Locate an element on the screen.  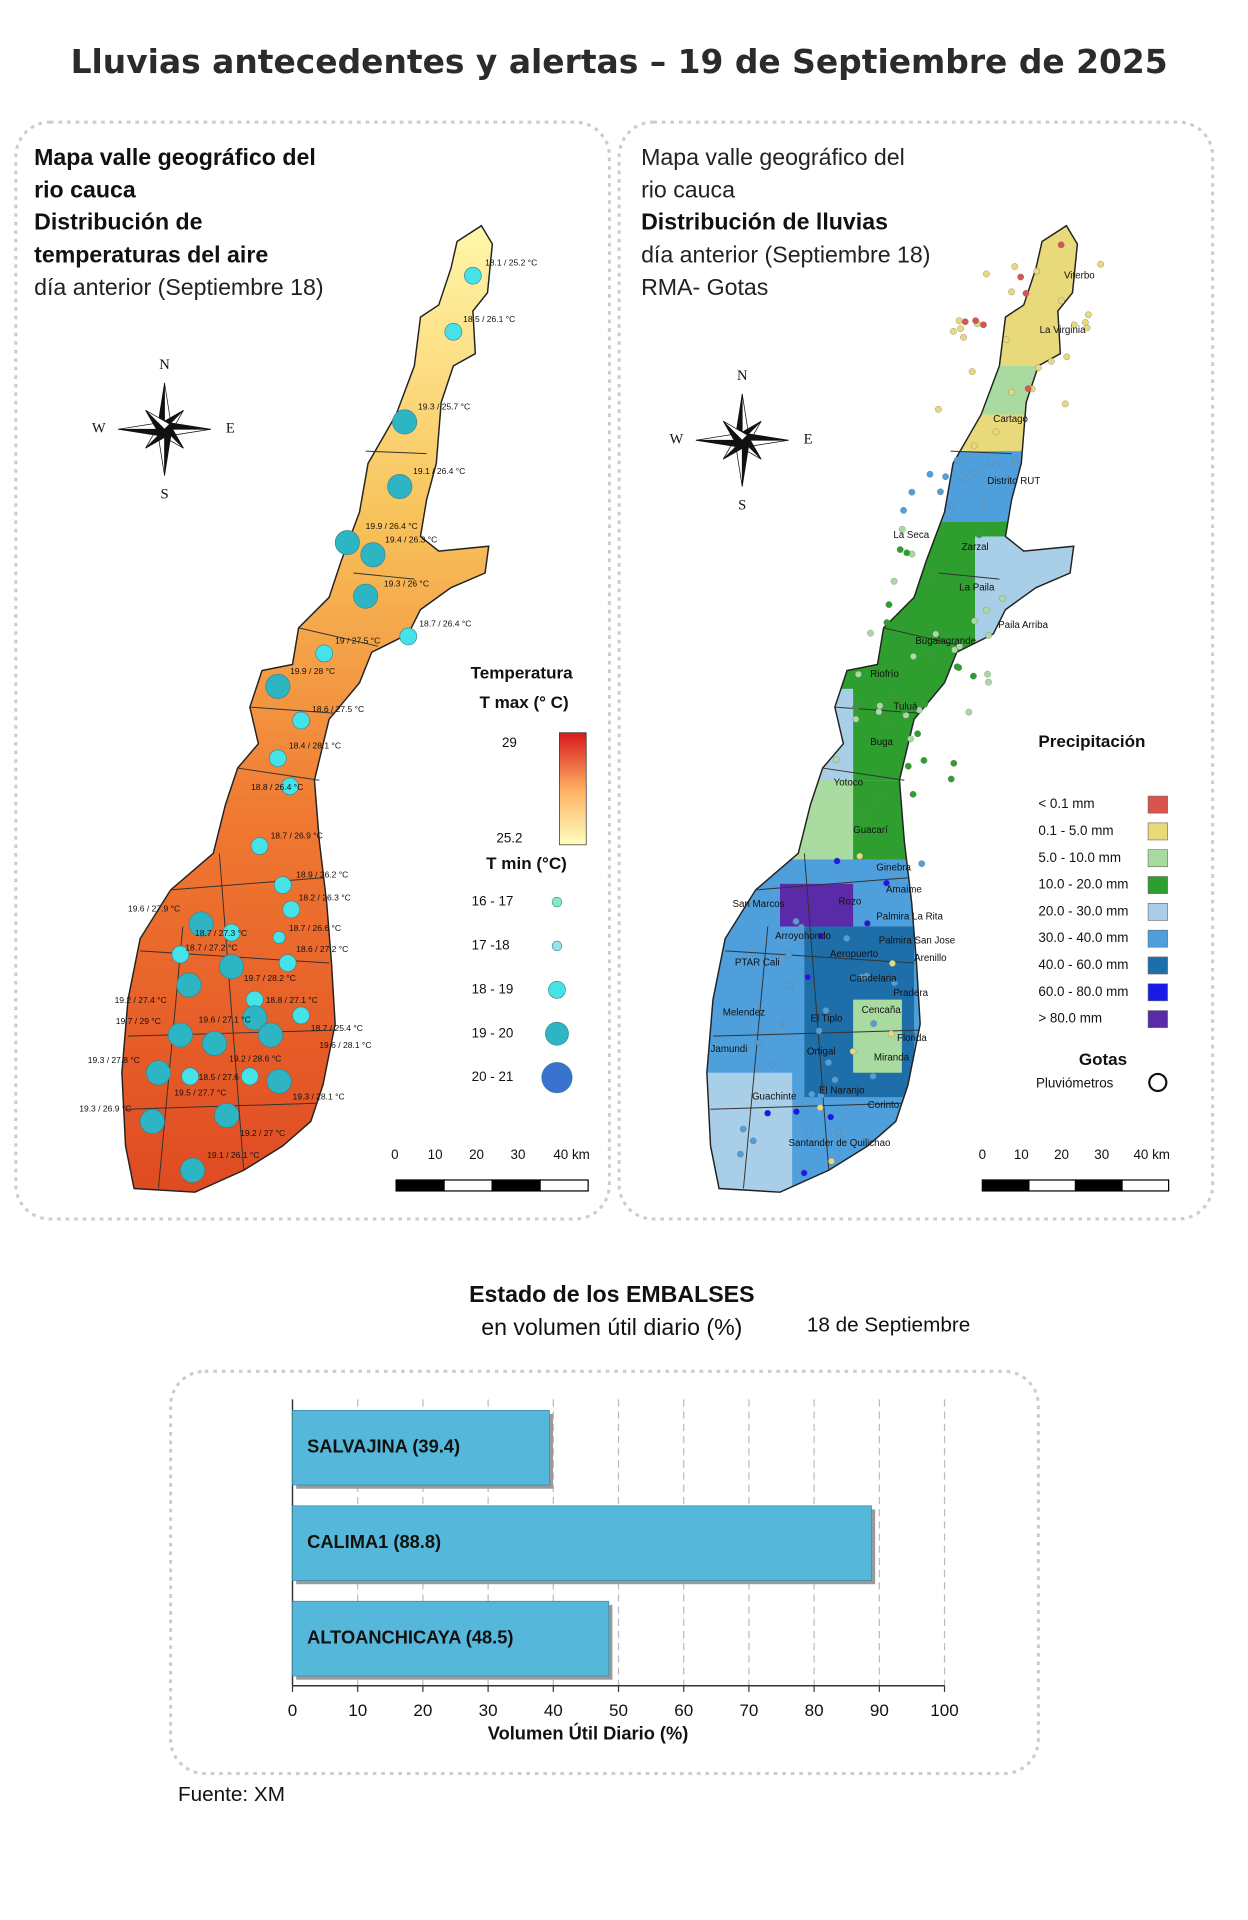
legend-label: 10.0 - 20.0 mm is located at coordinates (1083, 884).